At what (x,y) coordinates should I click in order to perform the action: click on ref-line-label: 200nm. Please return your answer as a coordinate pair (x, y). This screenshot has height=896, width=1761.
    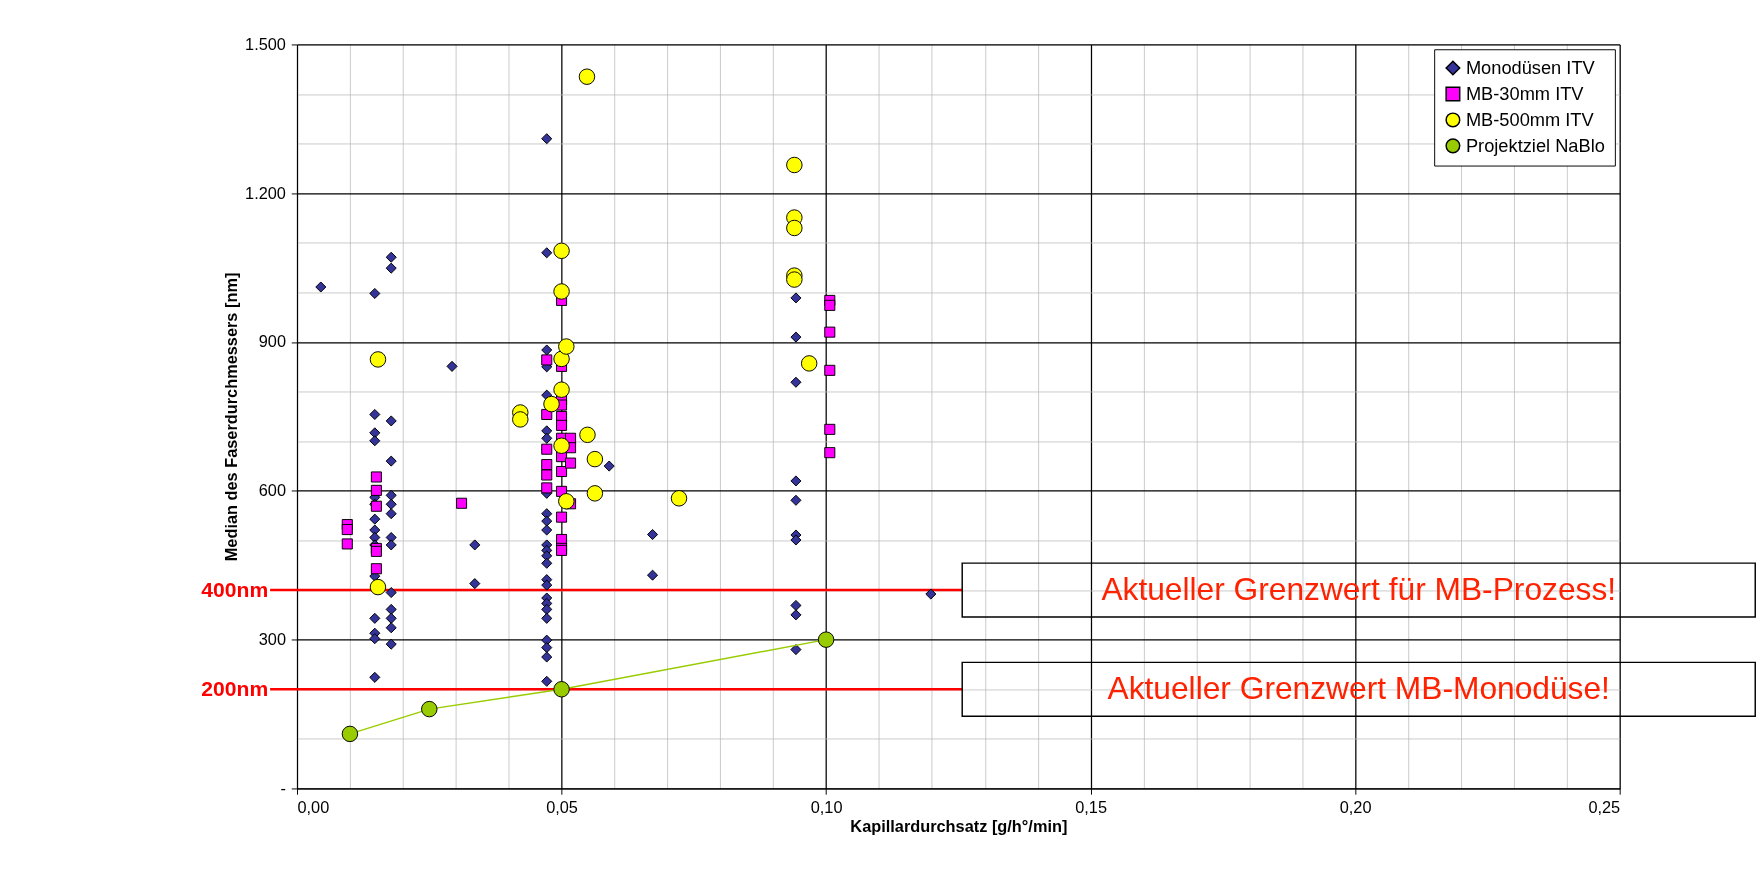
    Looking at the image, I should click on (235, 688).